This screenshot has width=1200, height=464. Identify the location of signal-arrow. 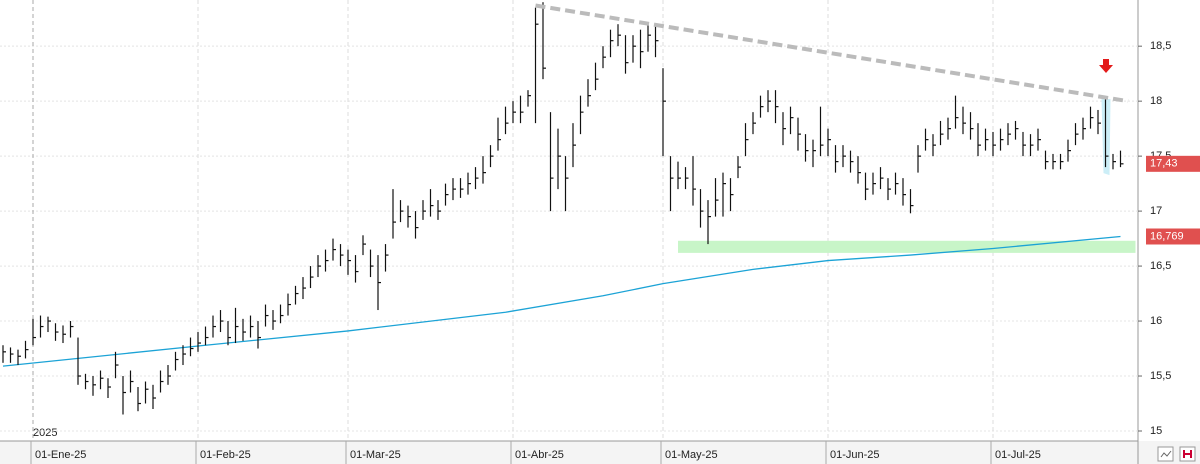
(1106, 66).